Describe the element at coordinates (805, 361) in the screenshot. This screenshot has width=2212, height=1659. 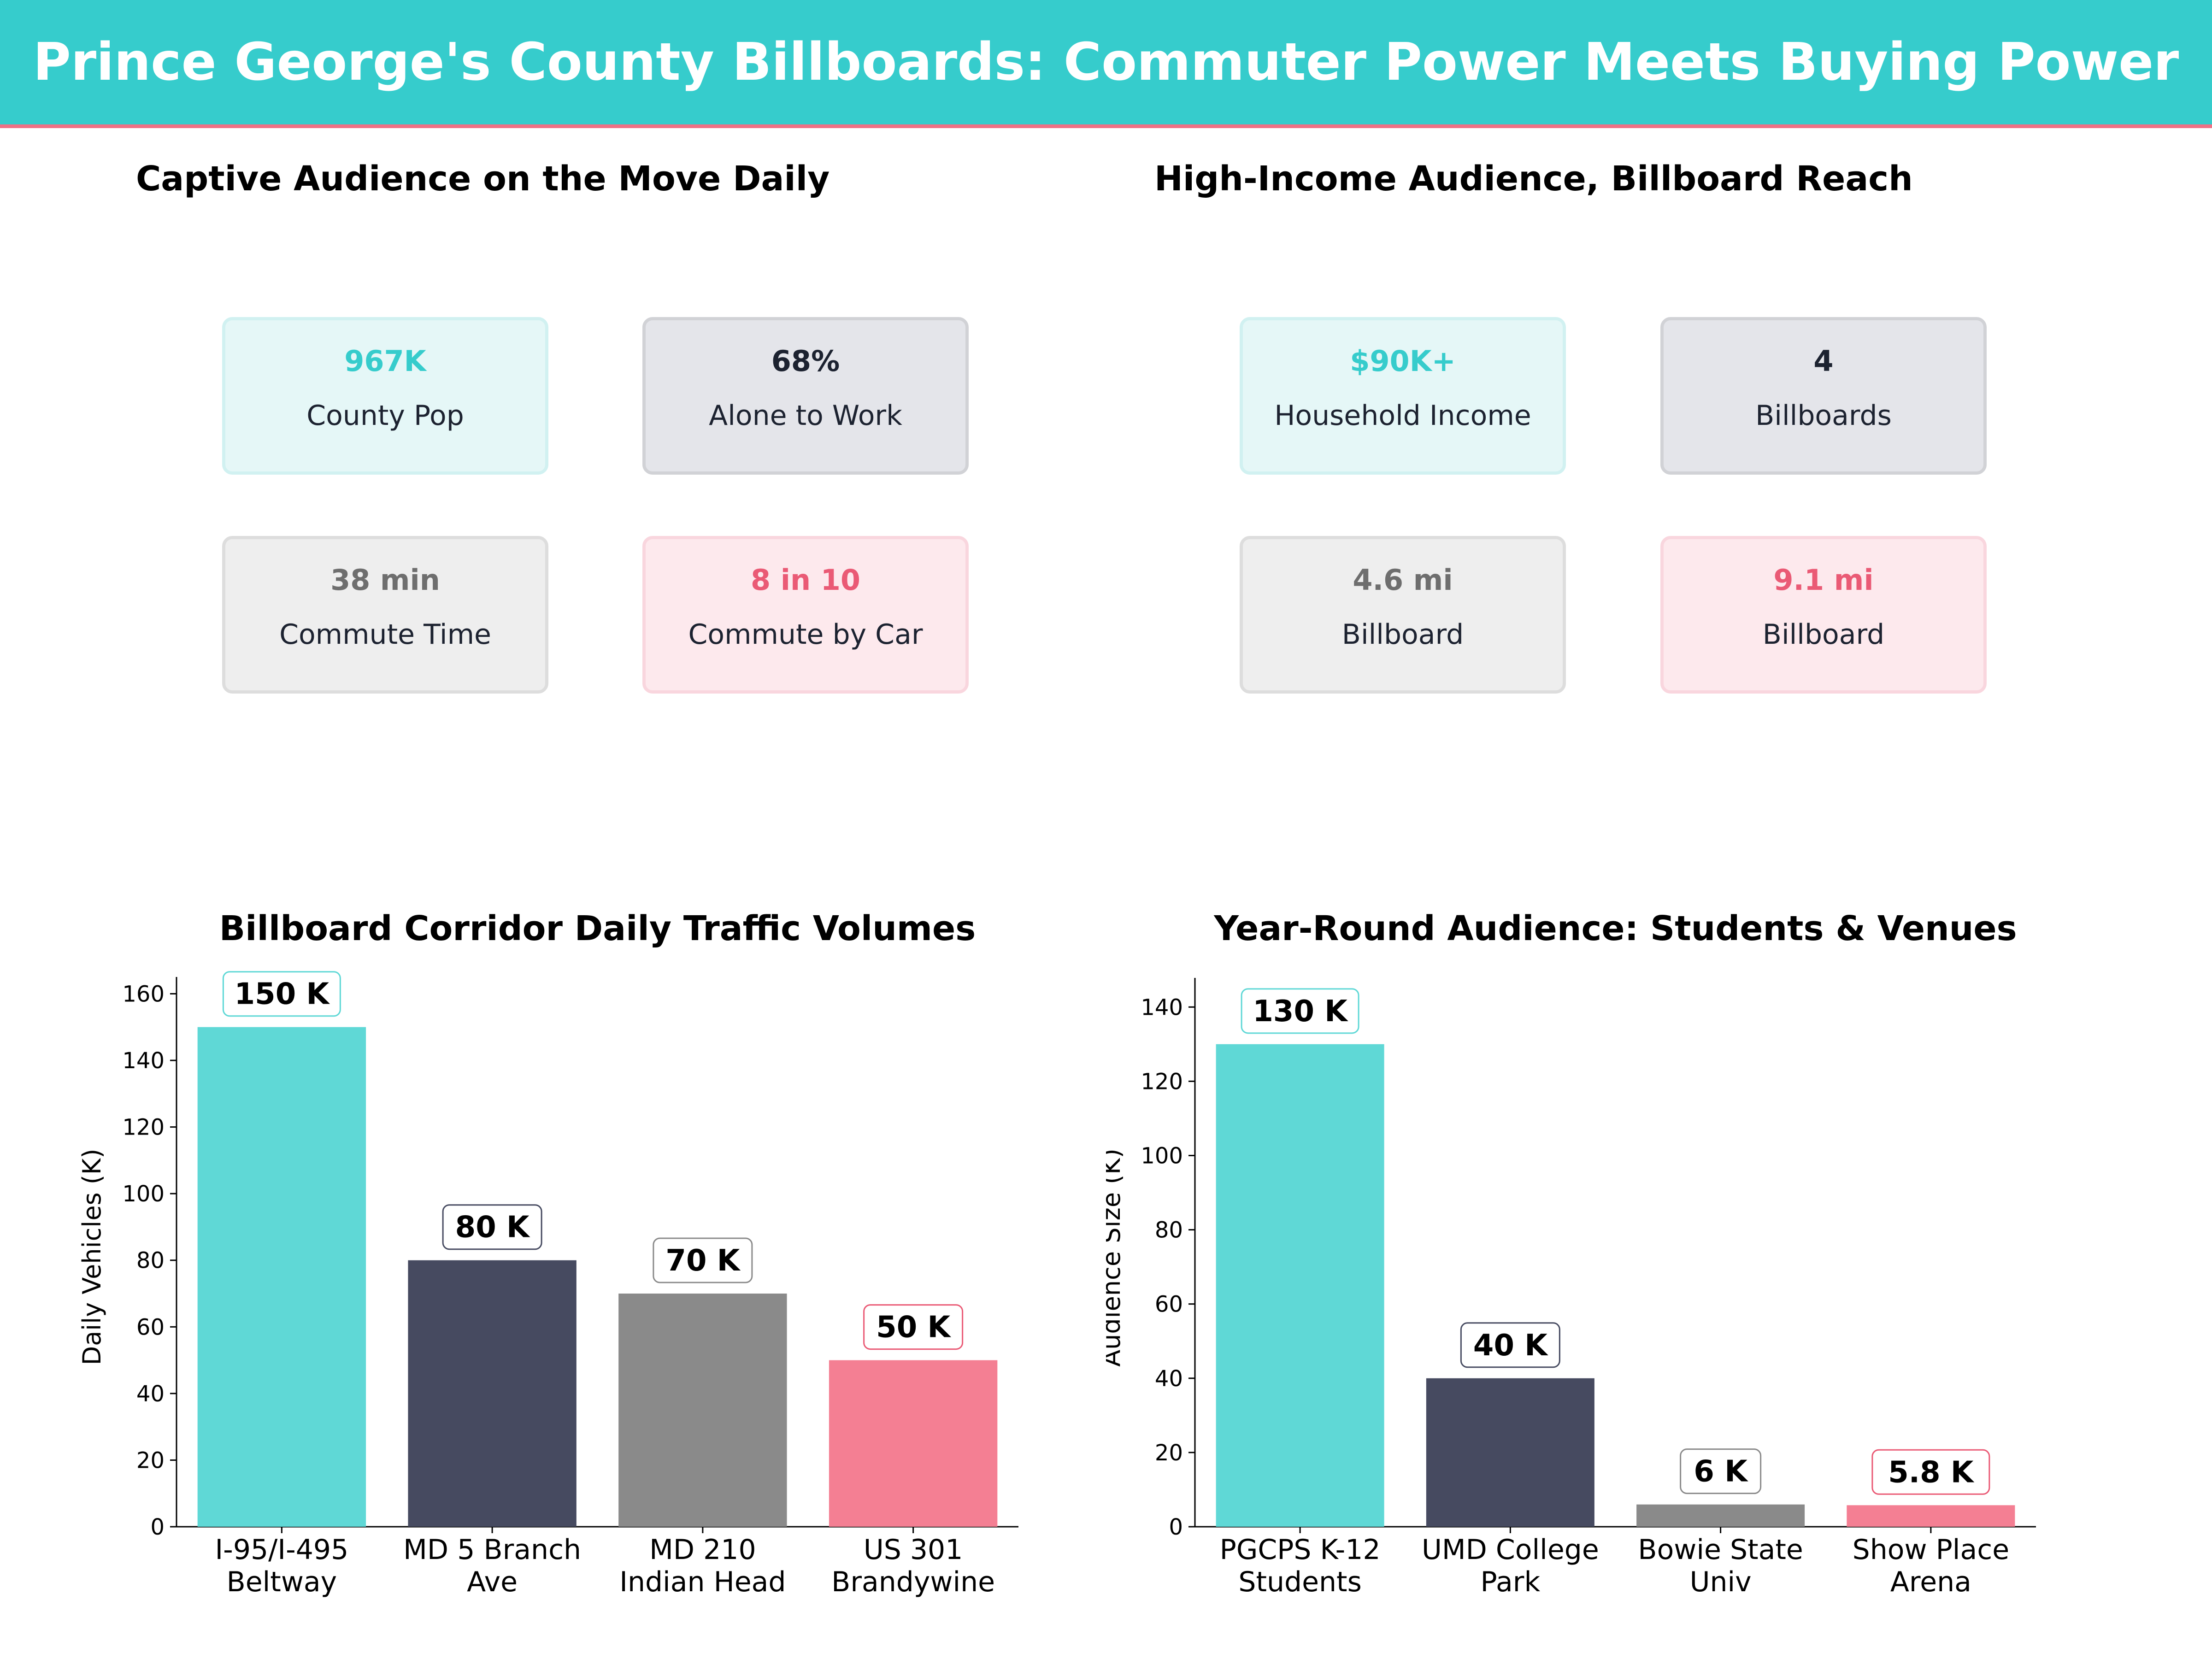
I see `stat-value: 68%` at that location.